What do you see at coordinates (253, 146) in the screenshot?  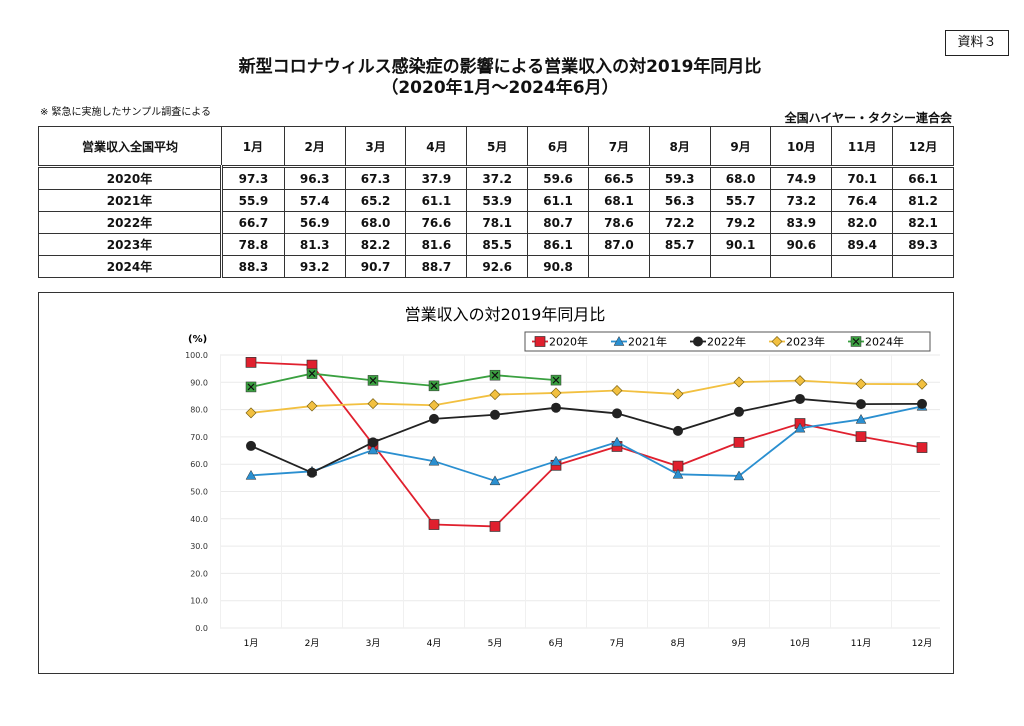 I see `month-header: 1月` at bounding box center [253, 146].